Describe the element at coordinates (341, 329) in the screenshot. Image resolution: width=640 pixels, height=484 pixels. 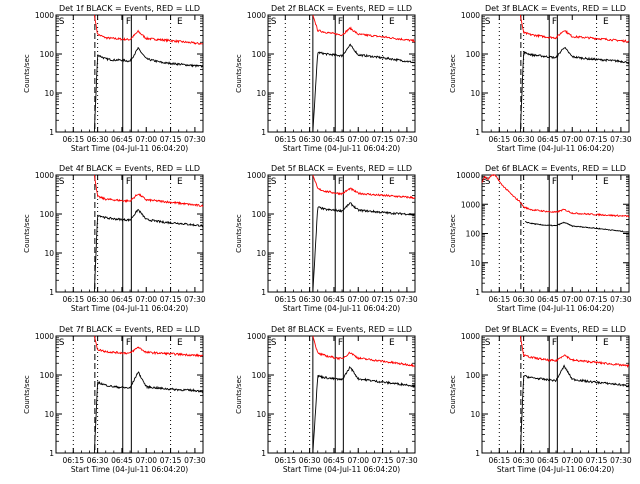
I see `panel-title: Det 8f BLACK = Events, RED = LLD` at that location.